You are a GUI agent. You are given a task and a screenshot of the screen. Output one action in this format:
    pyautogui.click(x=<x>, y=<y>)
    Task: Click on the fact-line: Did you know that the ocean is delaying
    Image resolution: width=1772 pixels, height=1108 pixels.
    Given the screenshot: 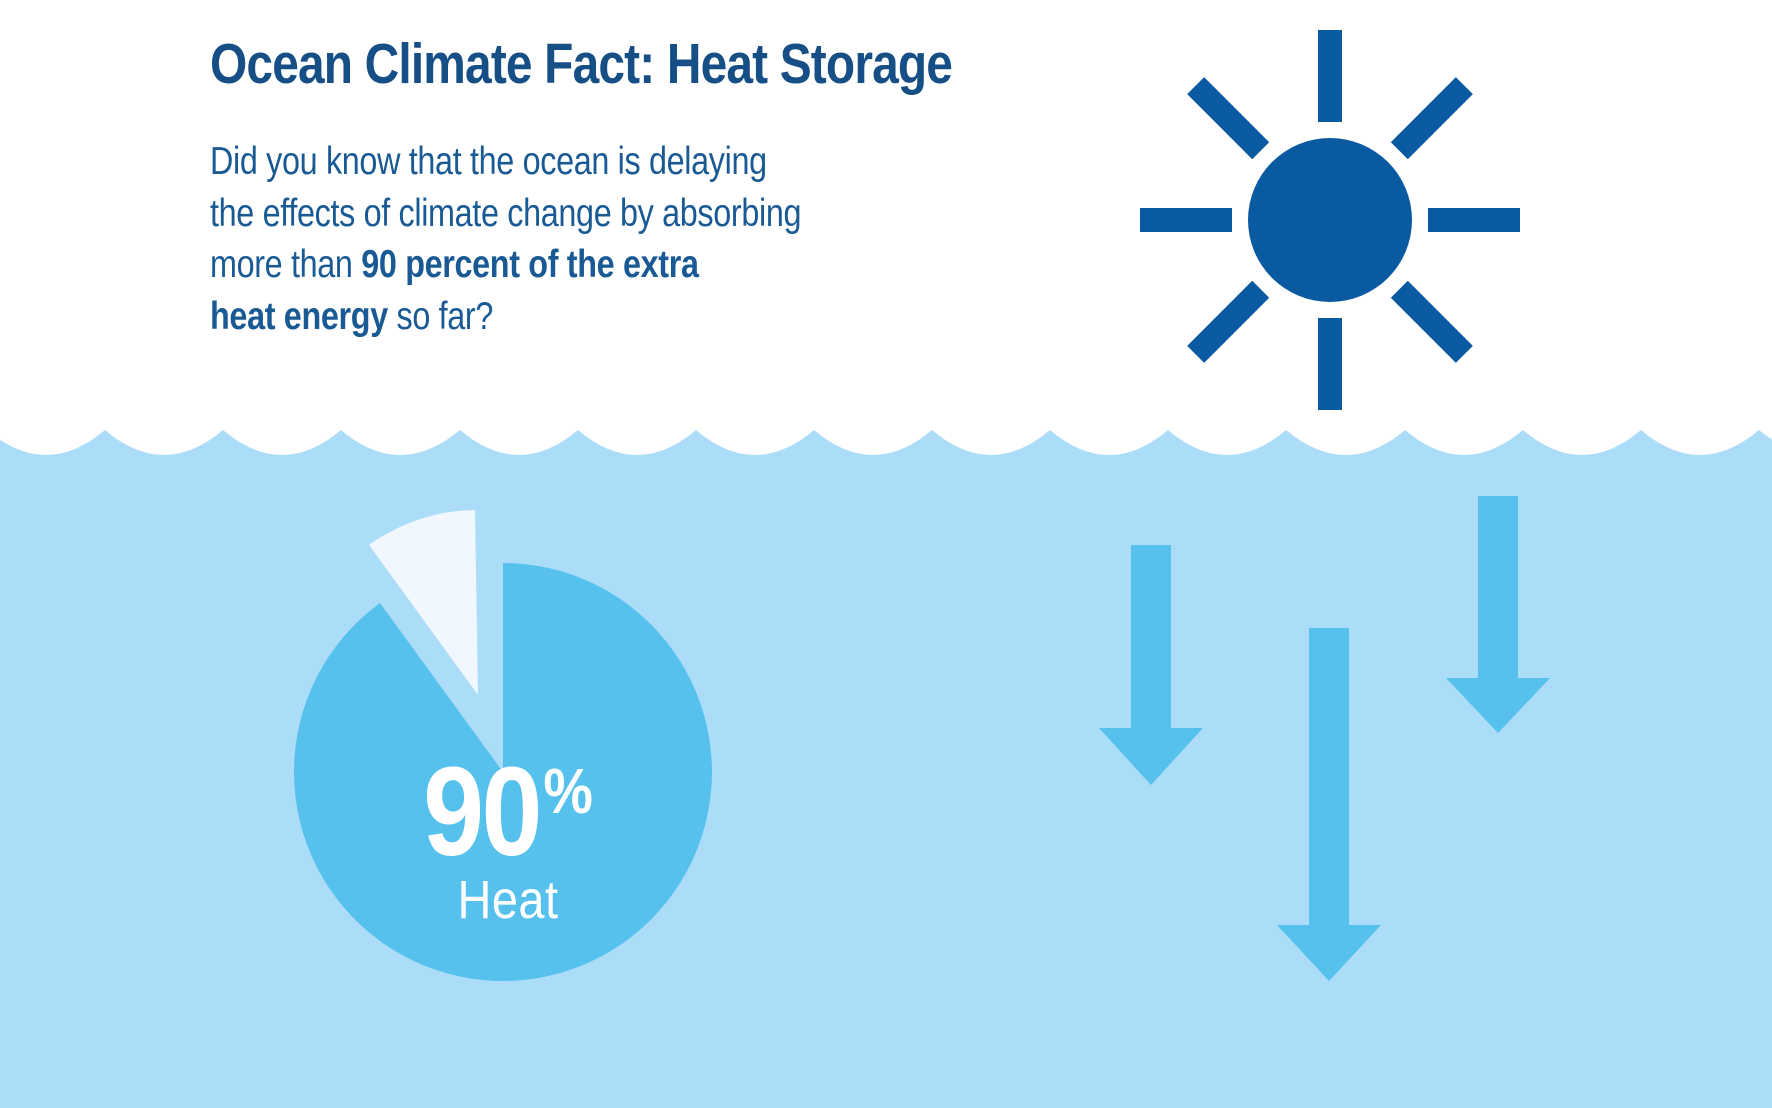 What is the action you would take?
    pyautogui.click(x=488, y=161)
    